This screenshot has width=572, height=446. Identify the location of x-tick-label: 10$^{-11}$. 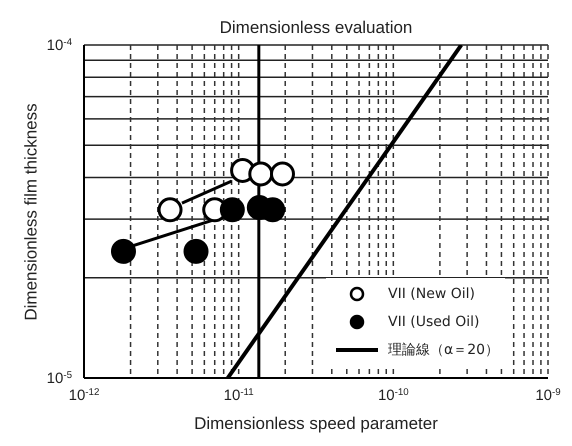
(239, 395).